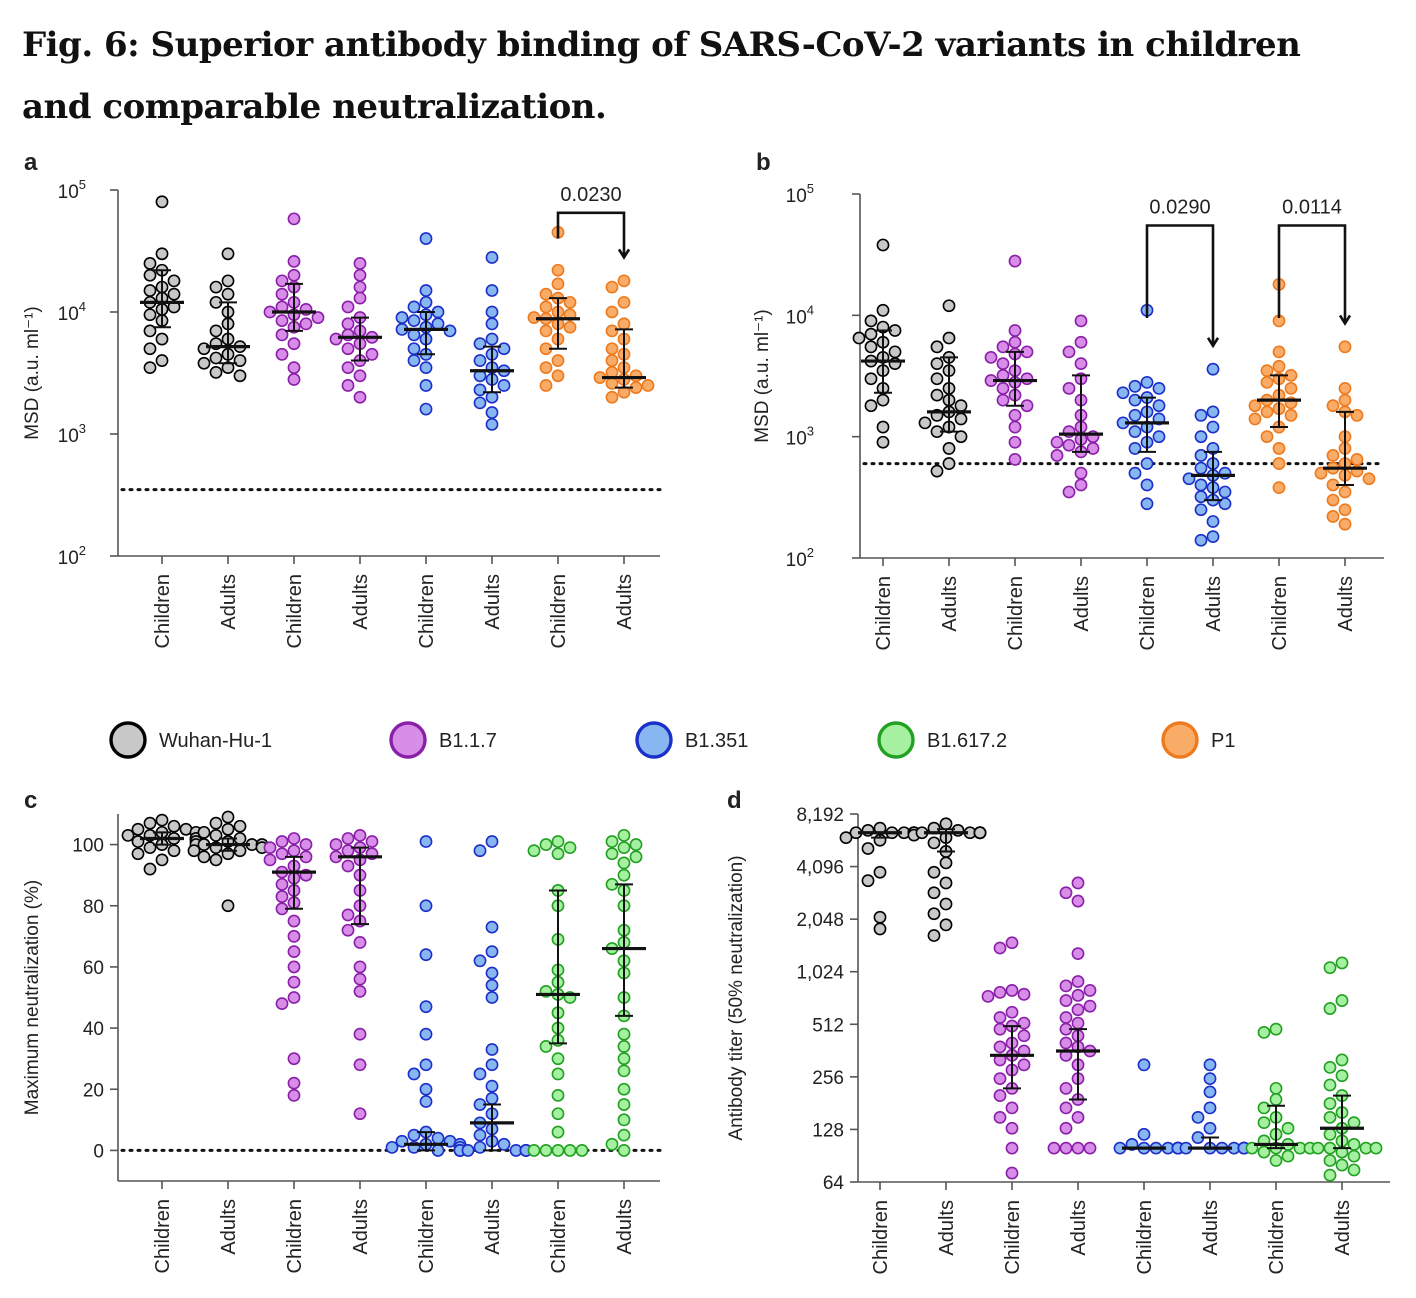  What do you see at coordinates (468, 741) in the screenshot?
I see `legend-label: B1.1.7` at bounding box center [468, 741].